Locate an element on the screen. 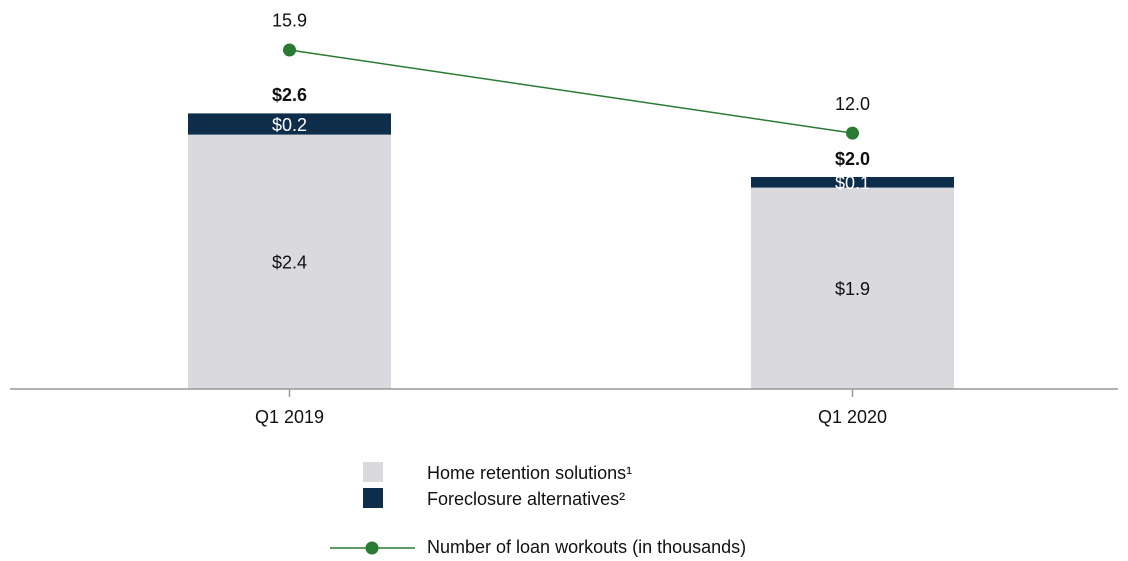  total-label: $2.0 is located at coordinates (852, 159).